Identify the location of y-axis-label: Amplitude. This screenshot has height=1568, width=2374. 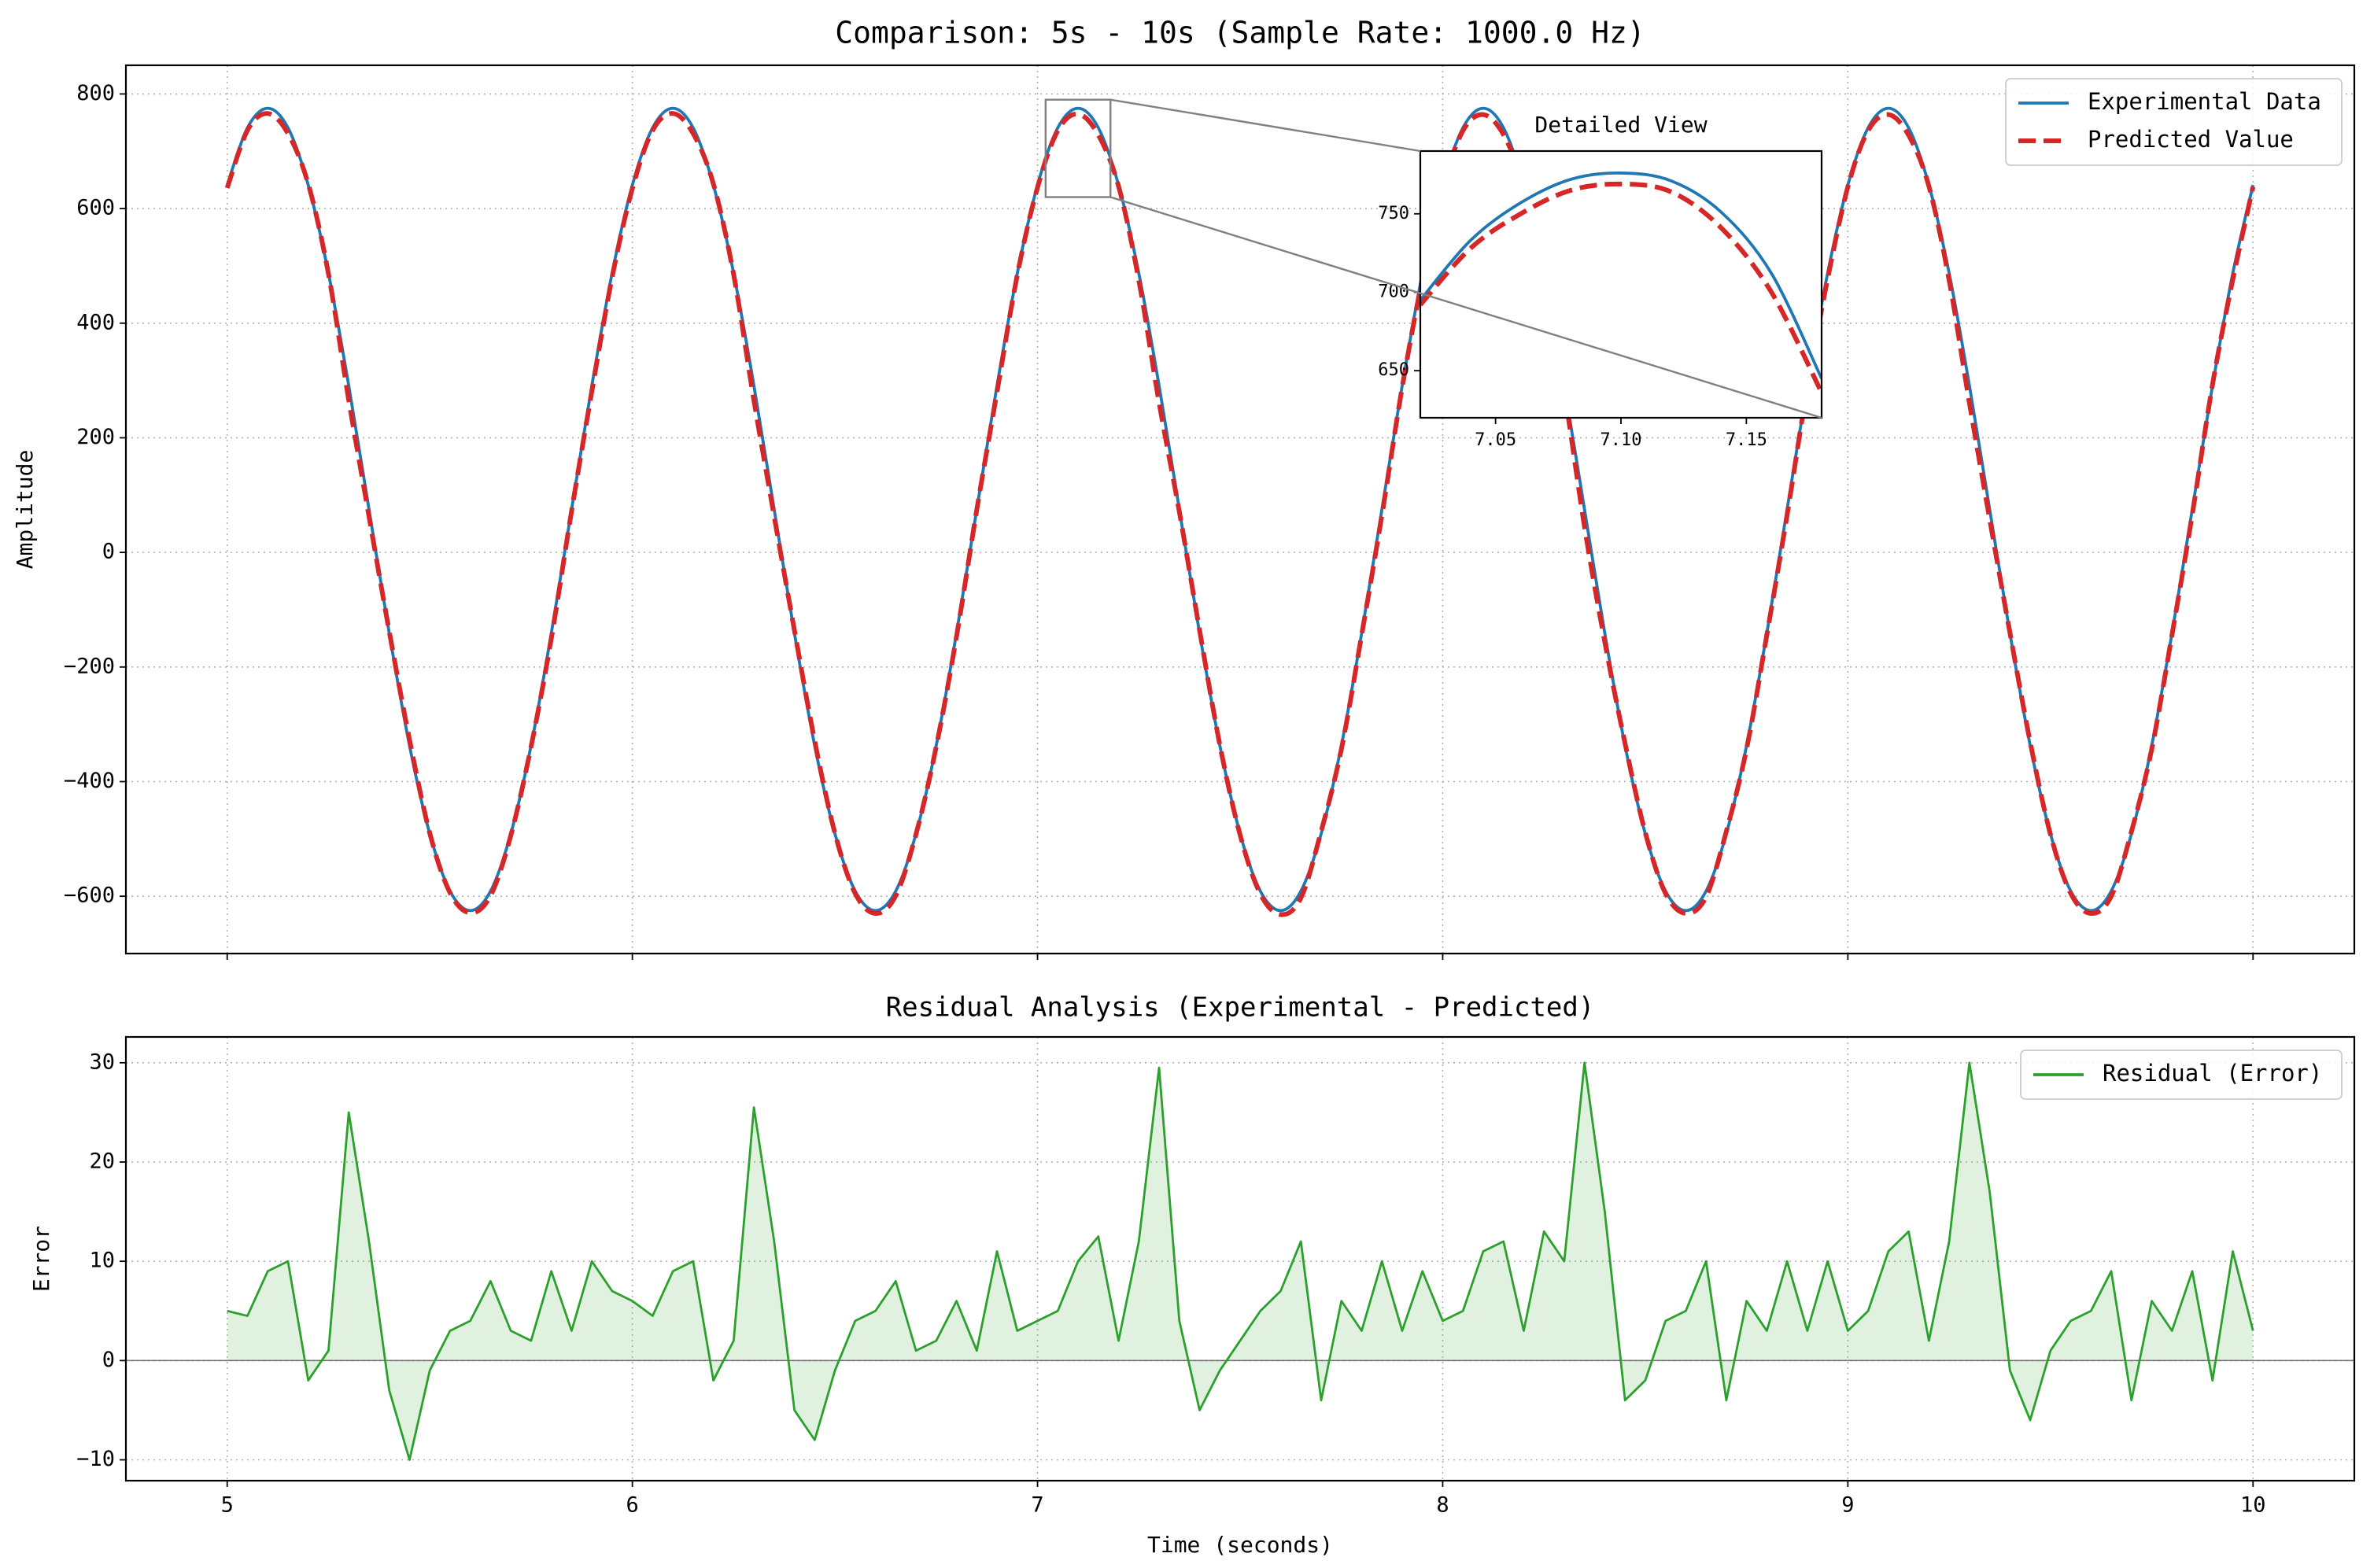
(25, 510).